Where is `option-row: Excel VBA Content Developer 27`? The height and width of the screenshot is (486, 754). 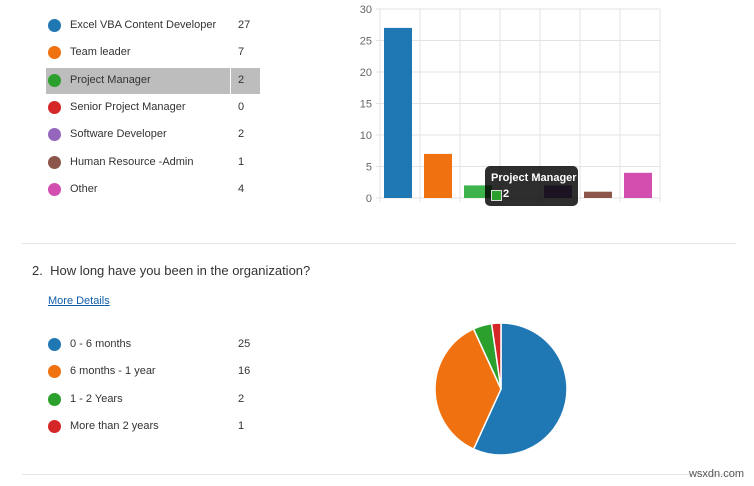 option-row: Excel VBA Content Developer 27 is located at coordinates (153, 26).